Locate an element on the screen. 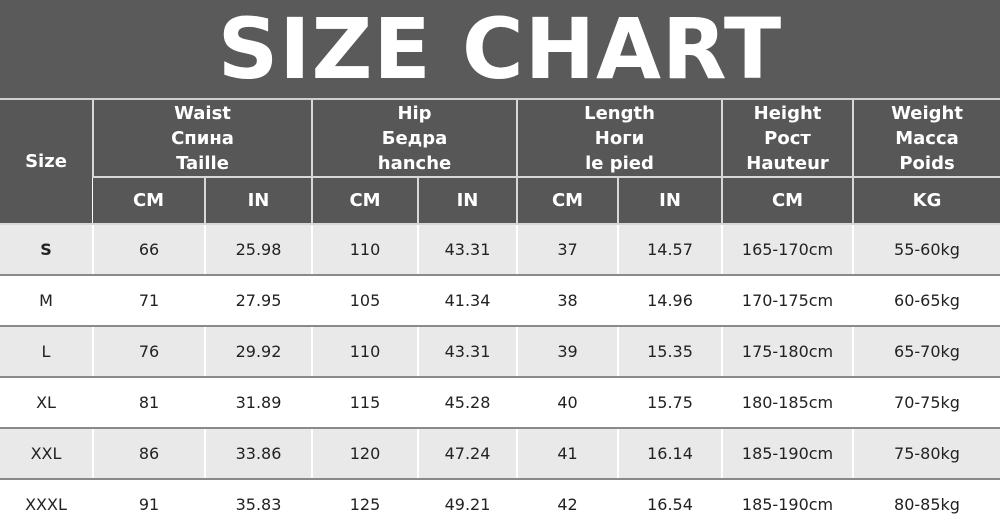  header-group-line: Waist is located at coordinates (202, 113).